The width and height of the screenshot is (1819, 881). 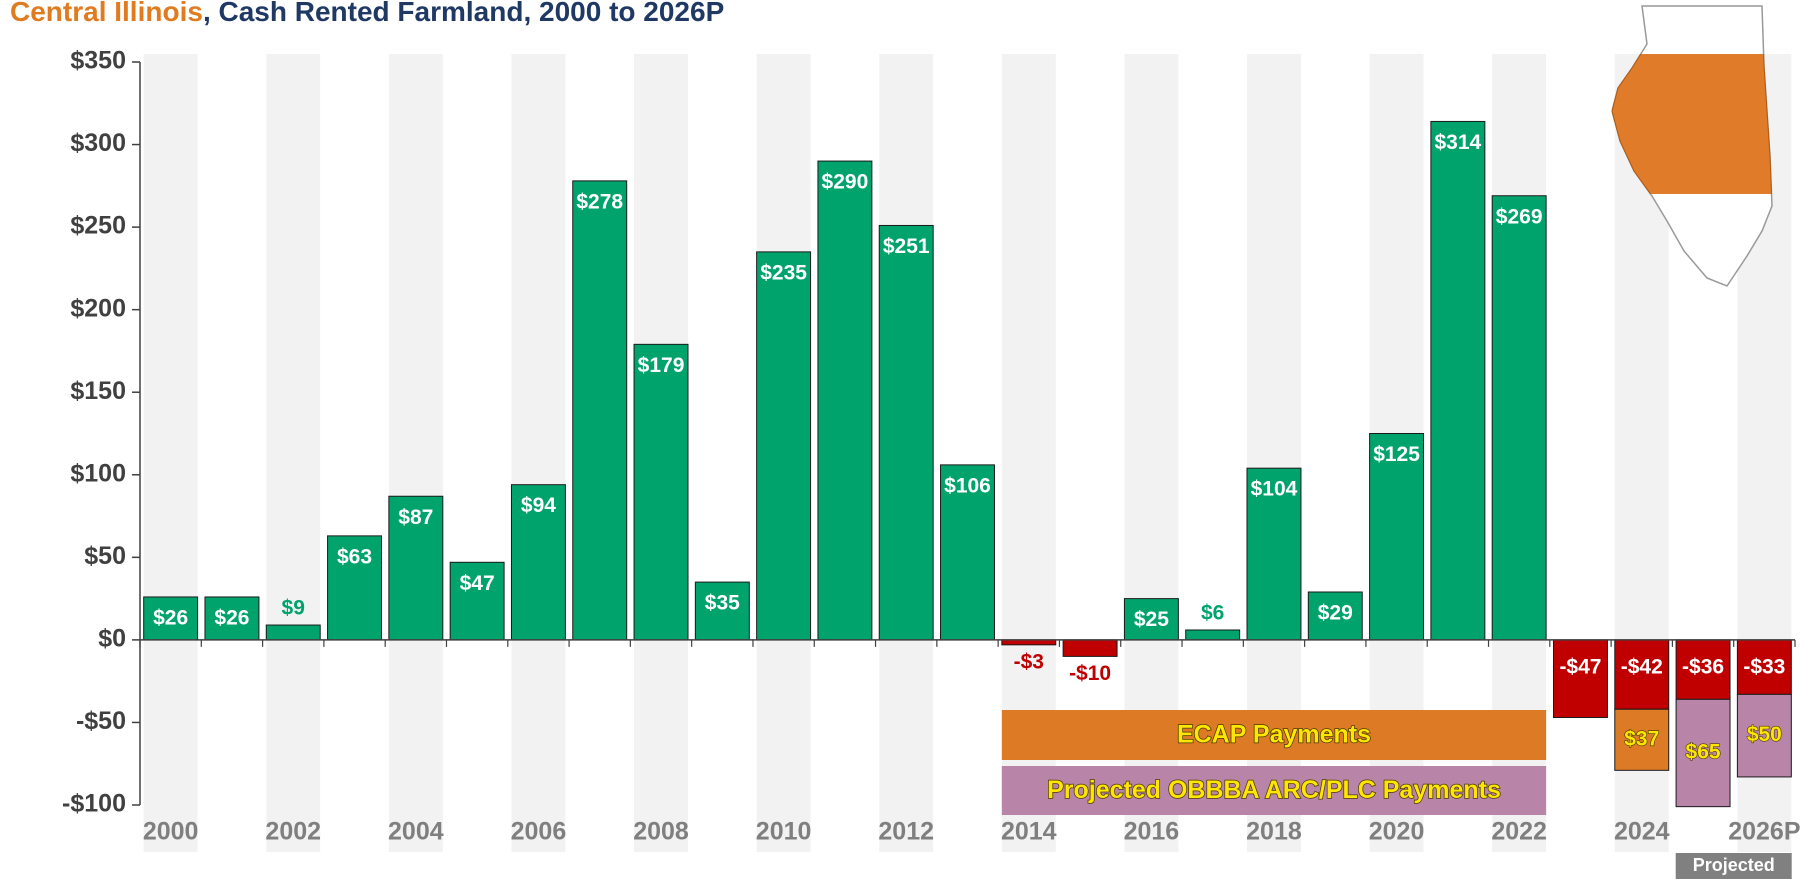 What do you see at coordinates (538, 505) in the screenshot?
I see `value-label: $94` at bounding box center [538, 505].